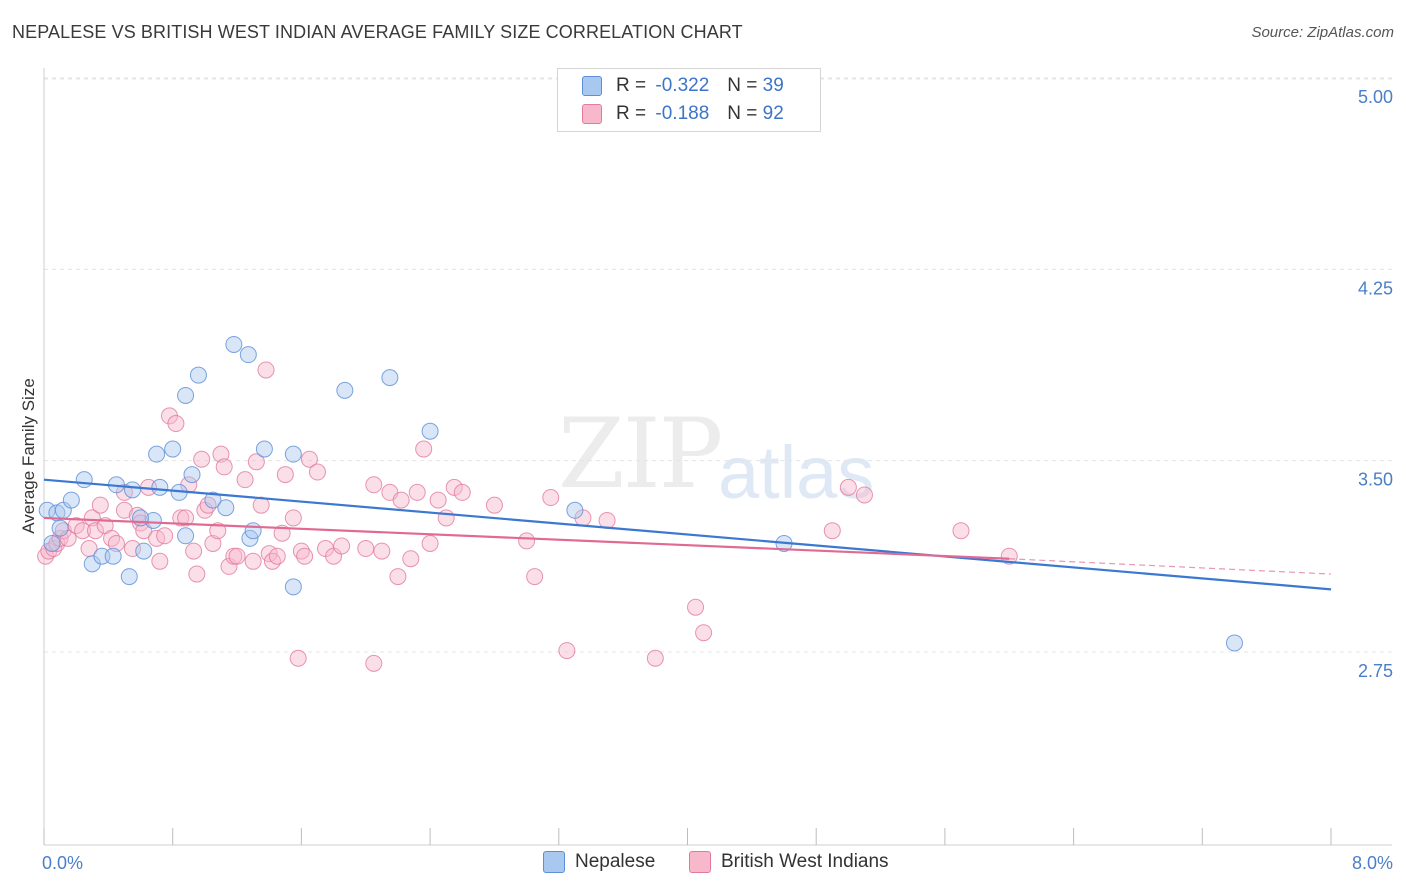 This screenshot has width=1406, height=892. Describe the element at coordinates (1375, 288) in the screenshot. I see `y-tick-label: 4.25` at that location.